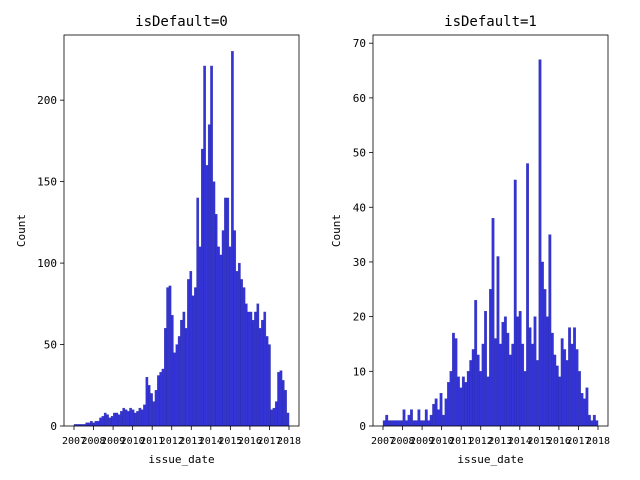 The image size is (640, 480). I want to click on y-tick-label: 200, so click(47, 100).